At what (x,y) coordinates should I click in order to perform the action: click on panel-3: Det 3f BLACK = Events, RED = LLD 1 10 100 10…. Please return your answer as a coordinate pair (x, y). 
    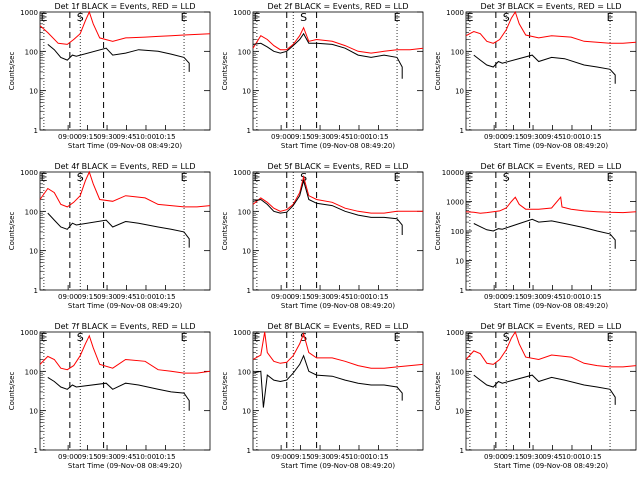
    Looking at the image, I should click on (535, 76).